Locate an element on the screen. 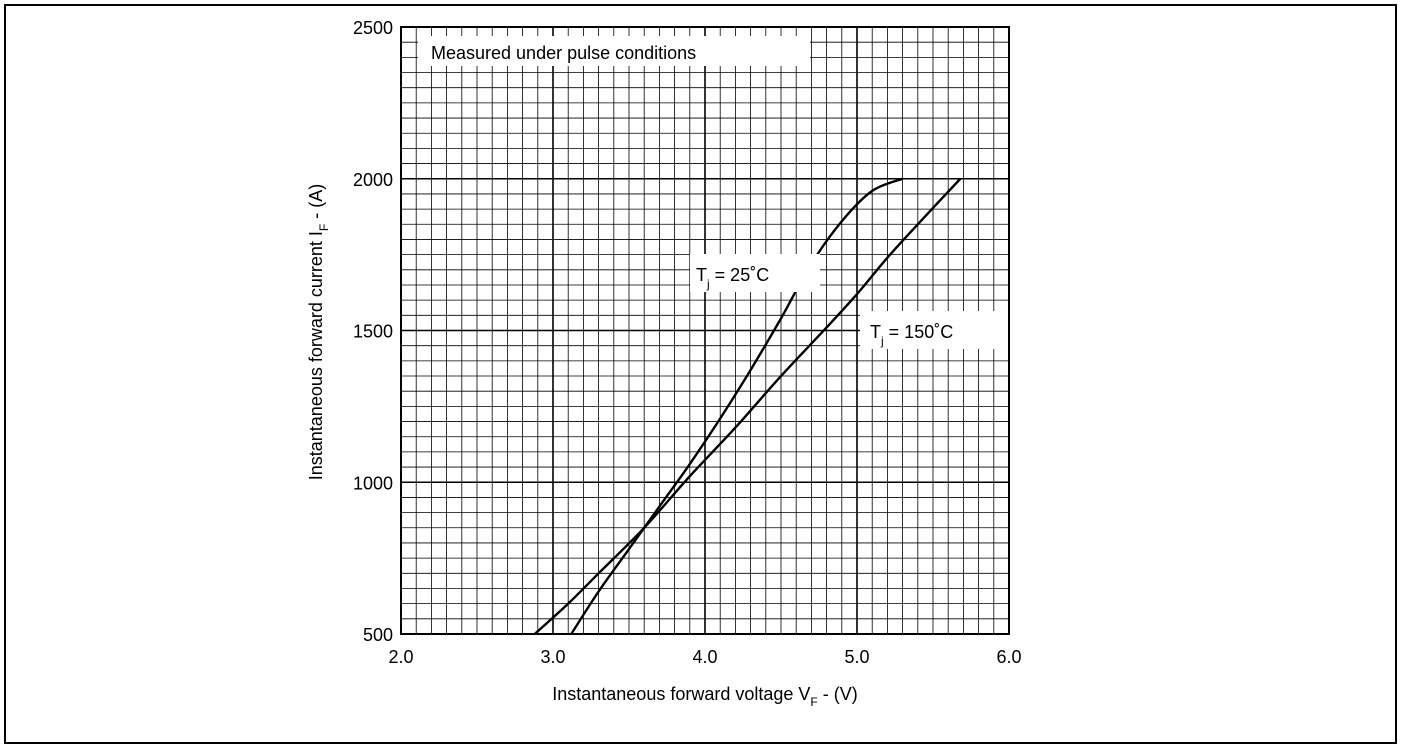 Image resolution: width=1407 pixels, height=744 pixels. x-tick-label: 4.0 is located at coordinates (704, 657).